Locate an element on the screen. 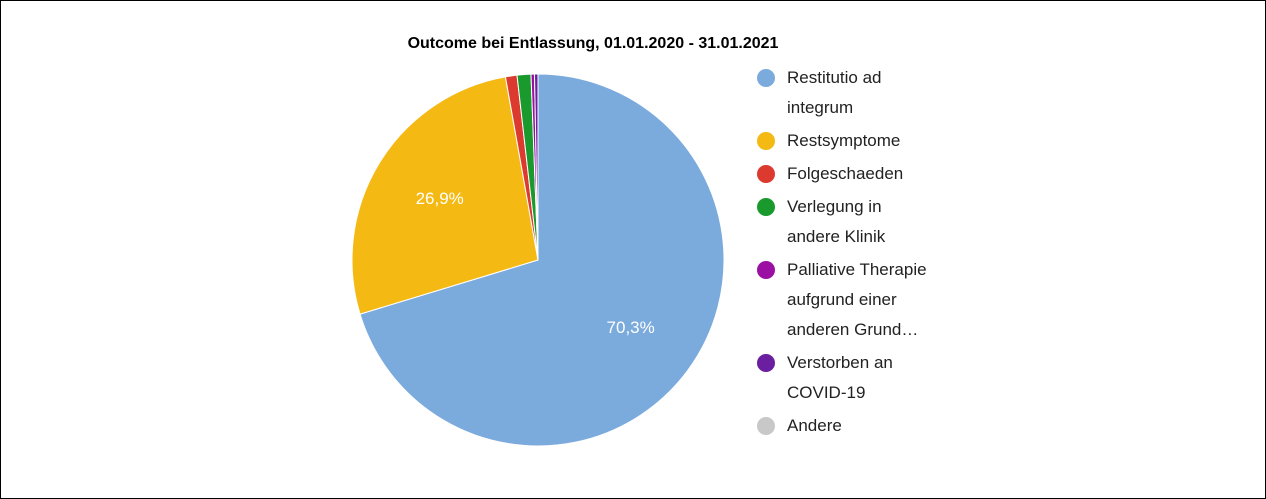  legend-item: Verlegung in andere Klinik is located at coordinates (842, 222).